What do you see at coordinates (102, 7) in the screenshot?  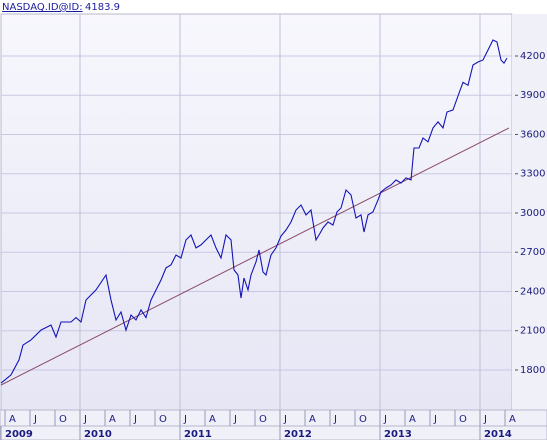 I see `last-value: 4183.9` at bounding box center [102, 7].